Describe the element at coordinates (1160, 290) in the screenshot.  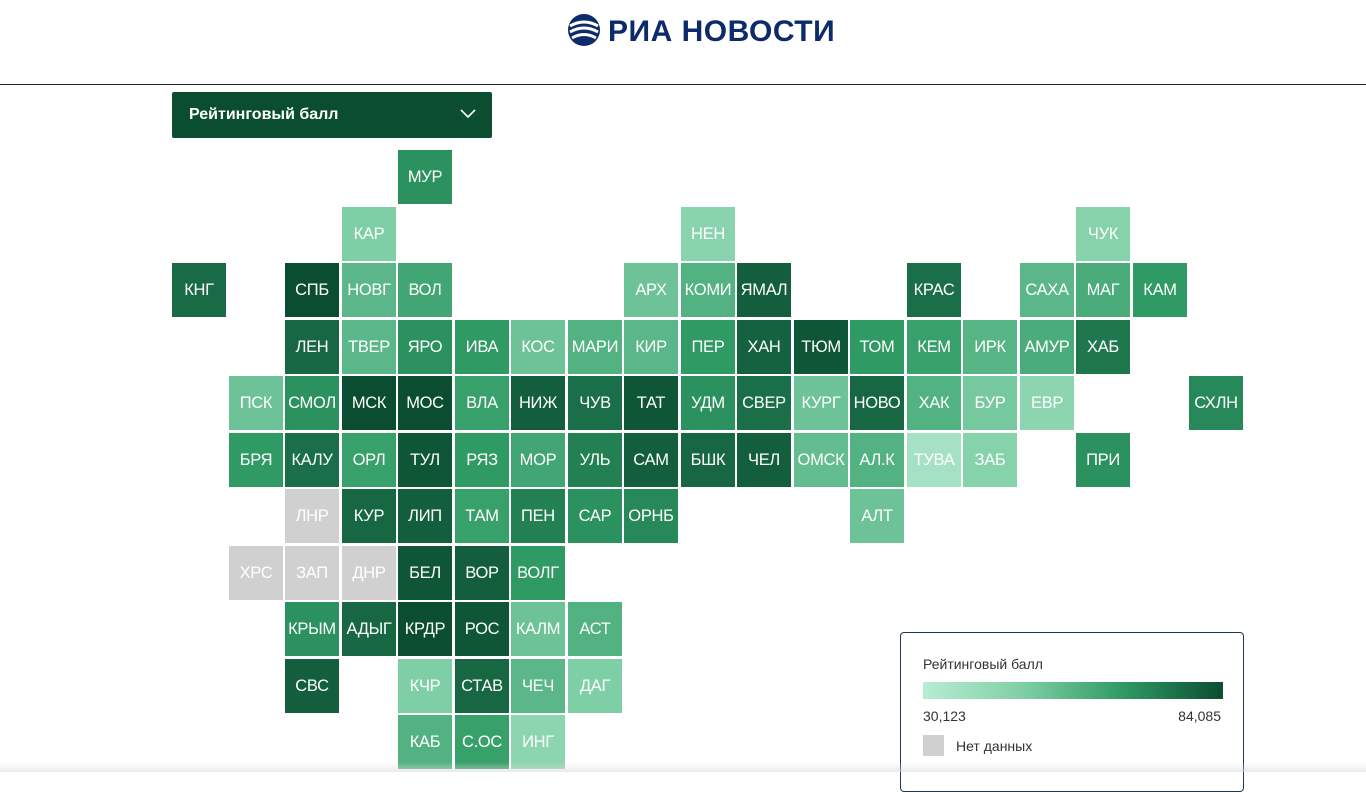
I see `region-tile-КАМ: КАМ` at that location.